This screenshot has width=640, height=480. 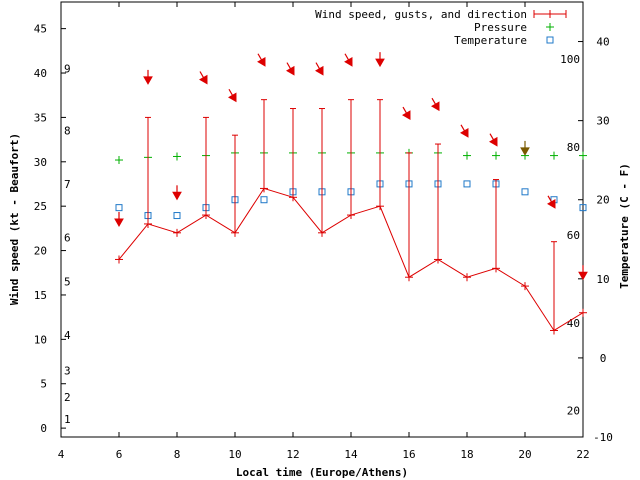 What do you see at coordinates (67, 419) in the screenshot?
I see `beaufort-label: 1` at bounding box center [67, 419].